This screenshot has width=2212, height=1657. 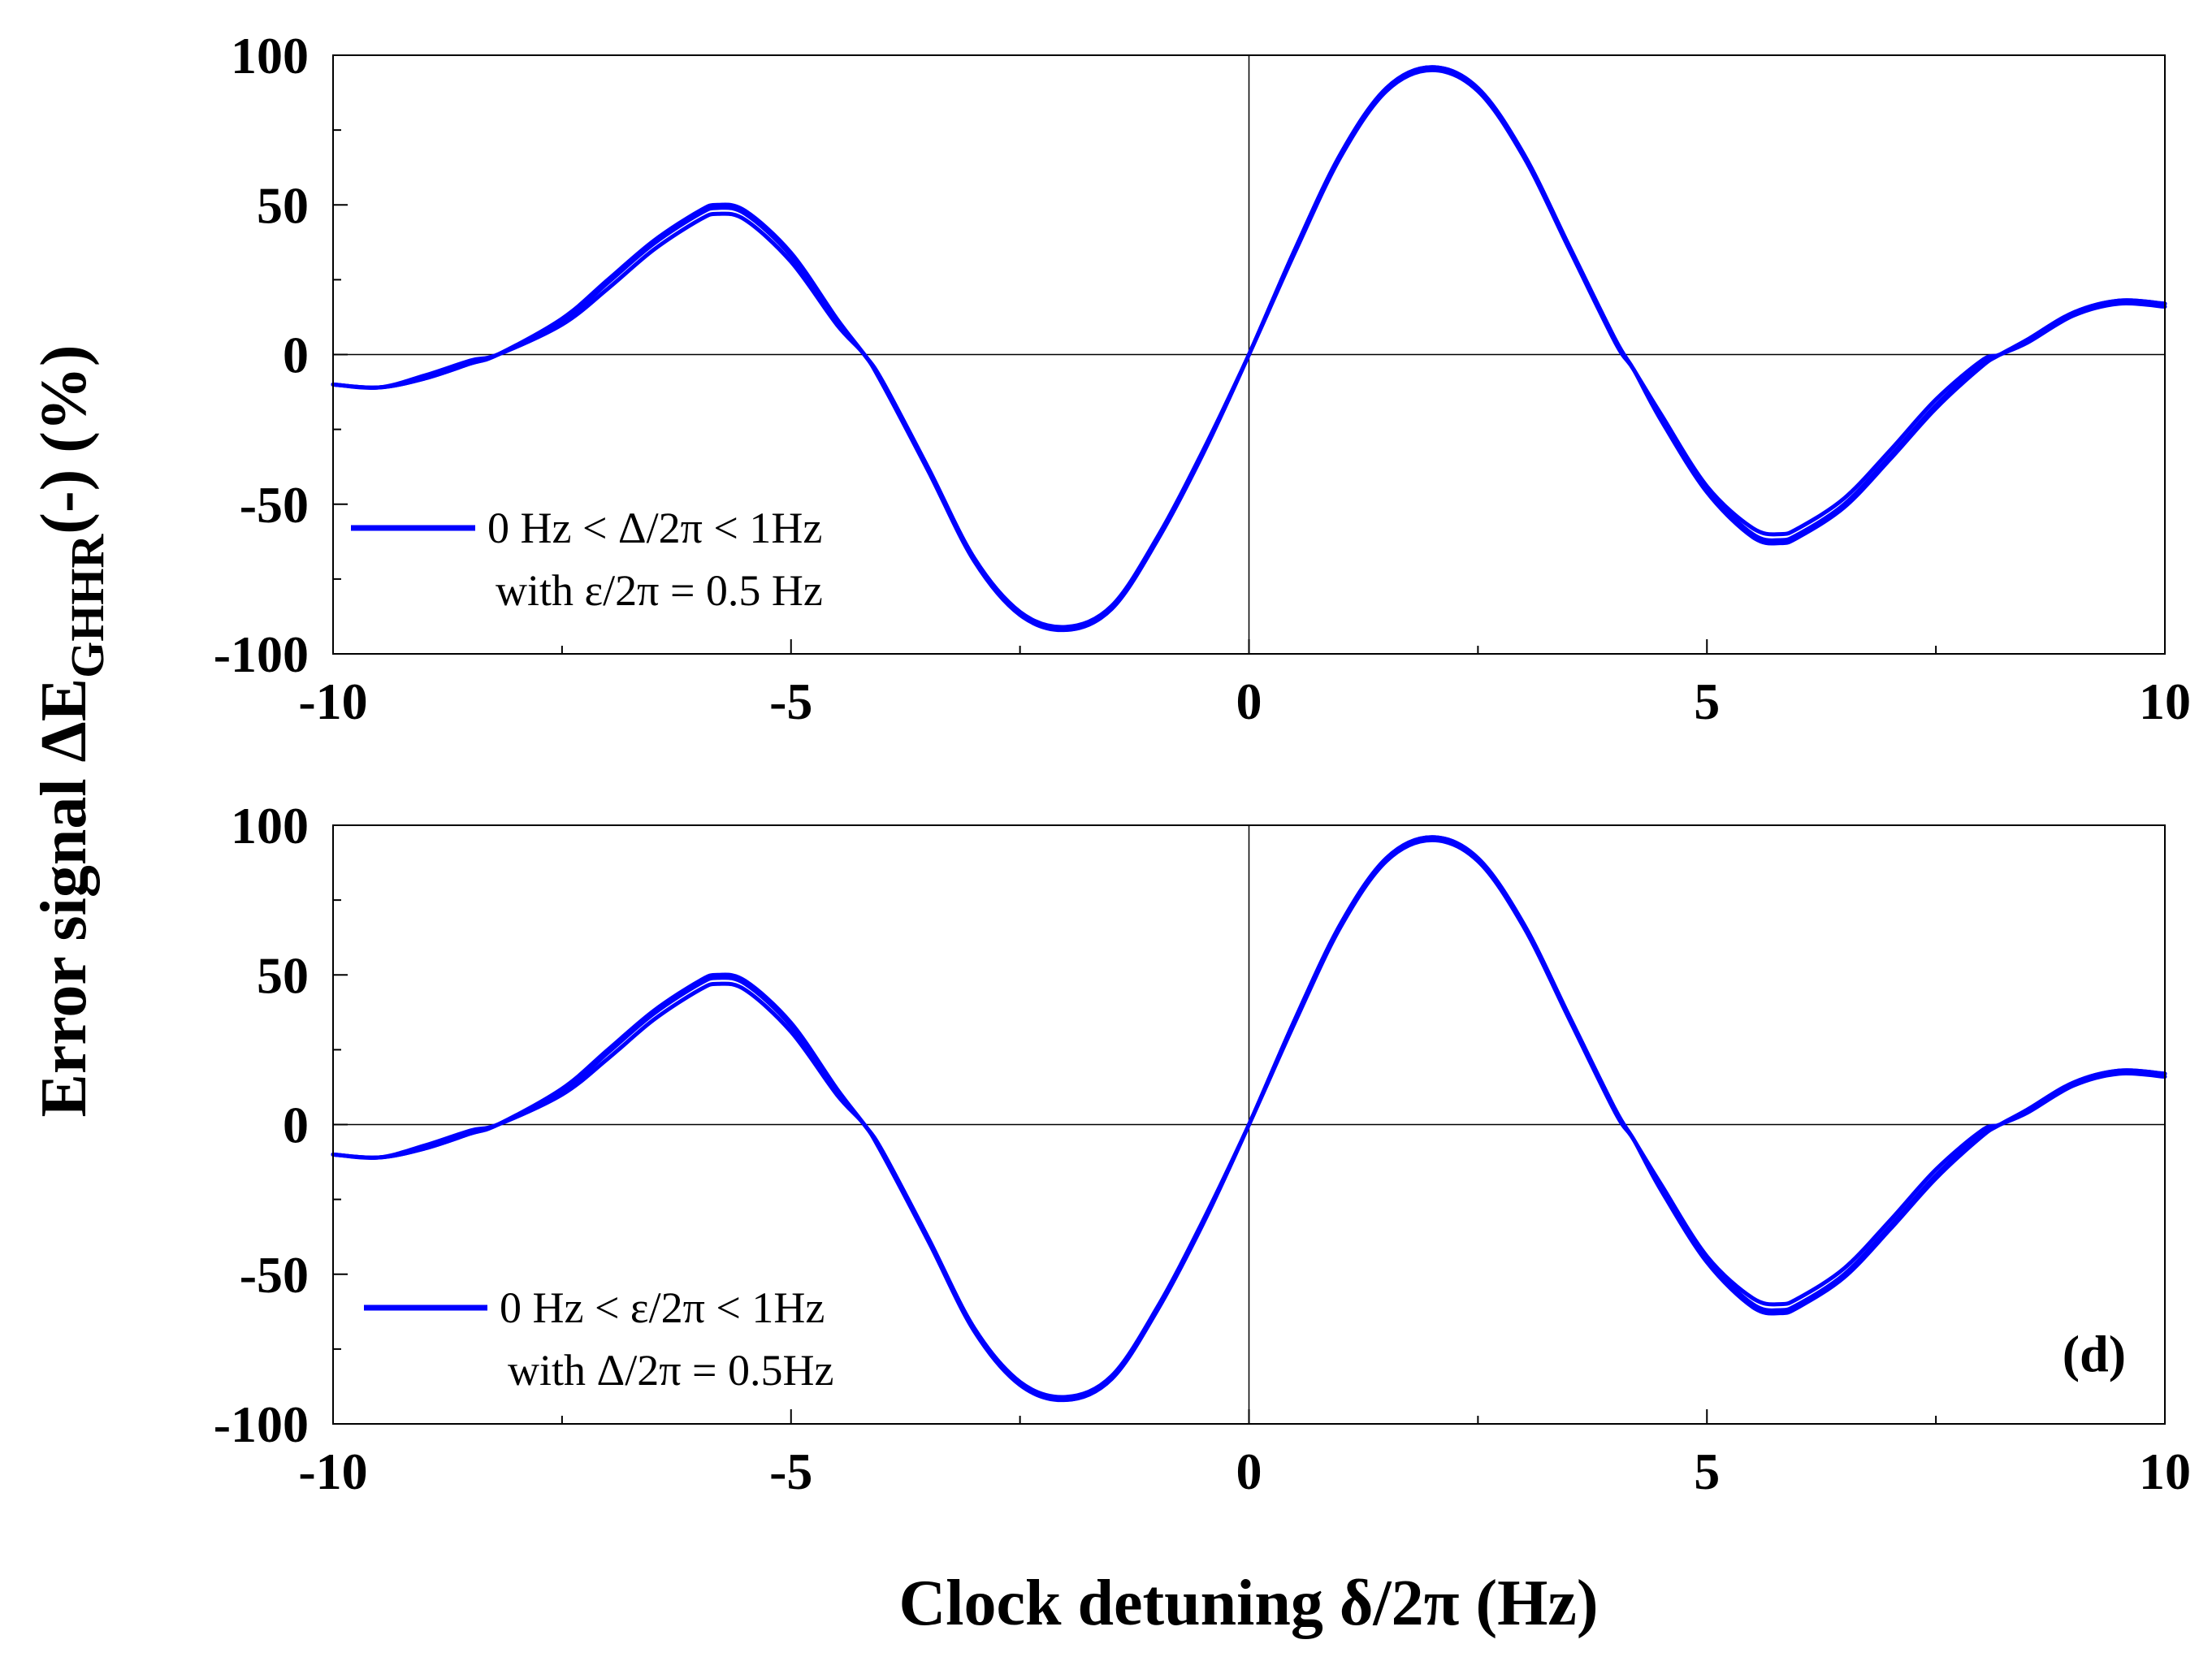 What do you see at coordinates (670, 1370) in the screenshot?
I see `legend-line-2: with Δ/2π = 0.5Hz` at bounding box center [670, 1370].